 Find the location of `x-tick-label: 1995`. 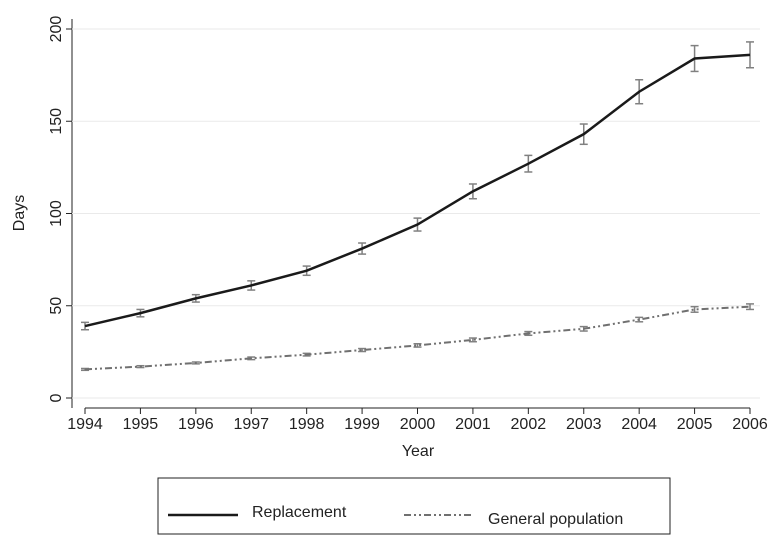

x-tick-label: 1995 is located at coordinates (141, 424).